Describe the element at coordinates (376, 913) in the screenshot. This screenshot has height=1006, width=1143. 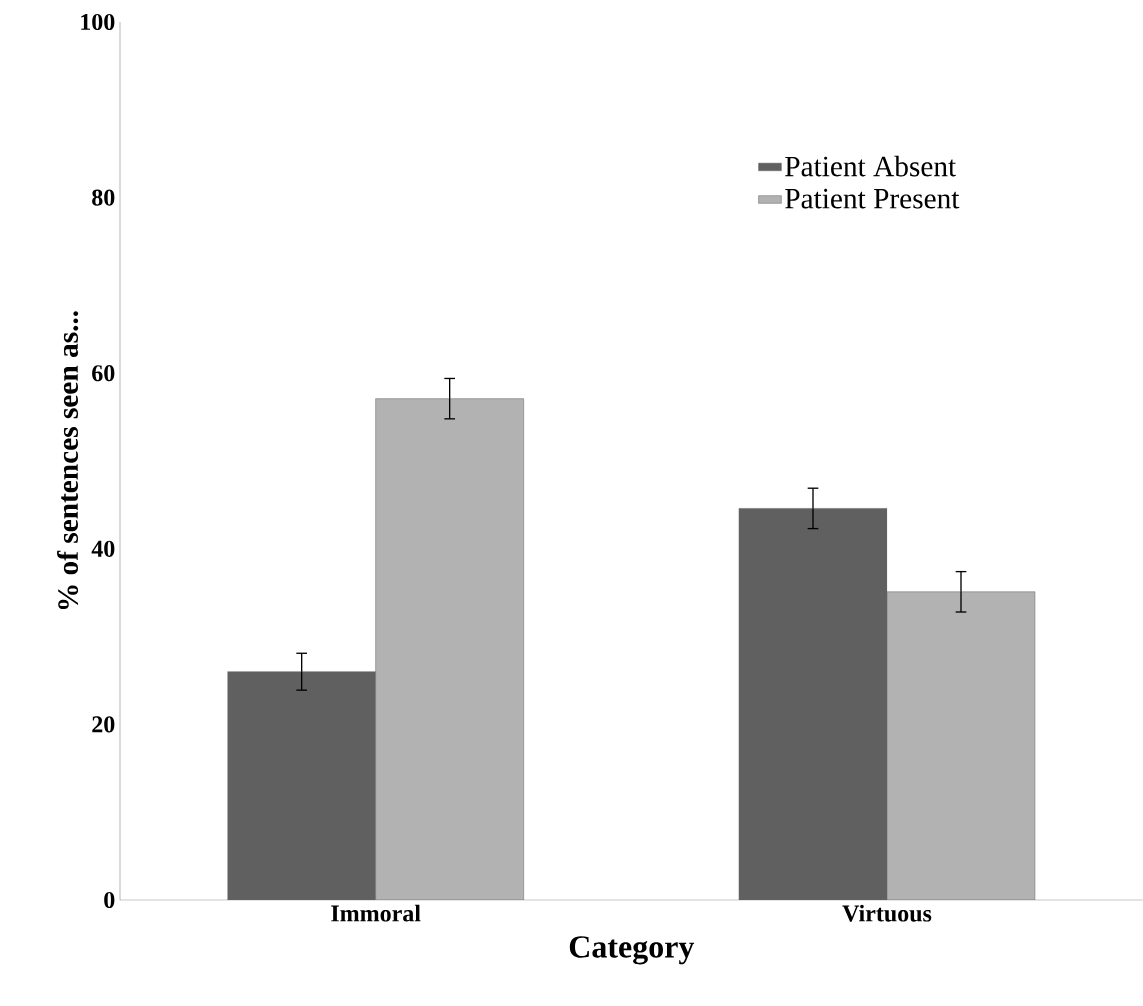
I see `x-tick-label: Immoral` at that location.